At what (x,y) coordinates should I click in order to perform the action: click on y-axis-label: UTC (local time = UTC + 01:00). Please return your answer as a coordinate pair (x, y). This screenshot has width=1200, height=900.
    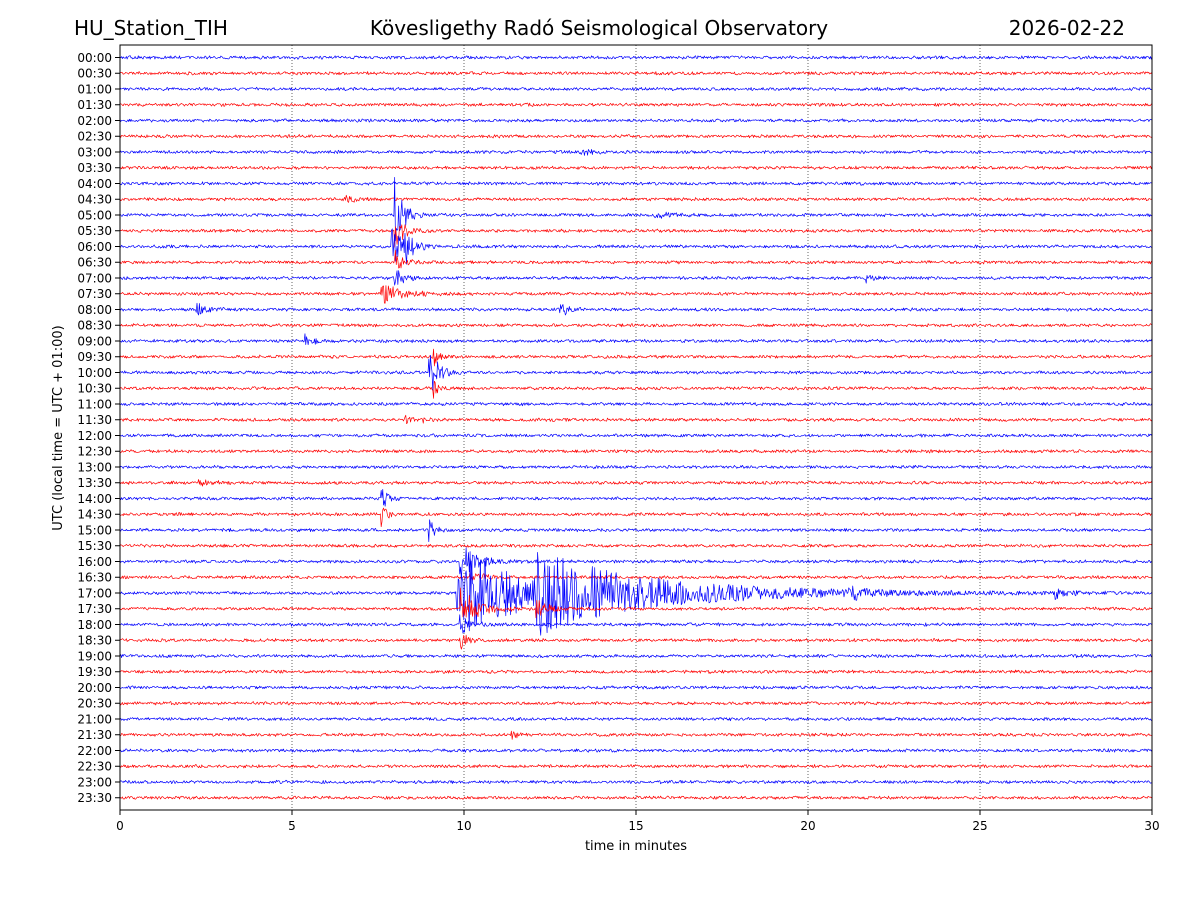
    Looking at the image, I should click on (58, 427).